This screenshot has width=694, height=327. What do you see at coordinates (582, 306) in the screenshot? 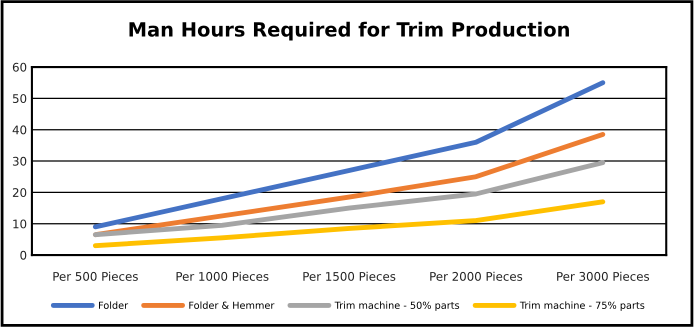
I see `legend-label: Trim machine - 75% parts` at bounding box center [582, 306].